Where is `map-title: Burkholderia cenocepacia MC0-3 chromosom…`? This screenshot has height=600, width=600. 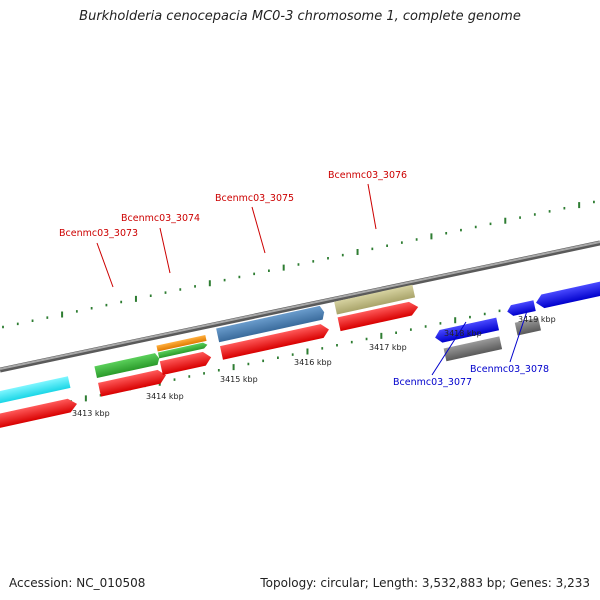
map-title: Burkholderia cenocepacia MC0-3 chromosom… is located at coordinates (300, 16).